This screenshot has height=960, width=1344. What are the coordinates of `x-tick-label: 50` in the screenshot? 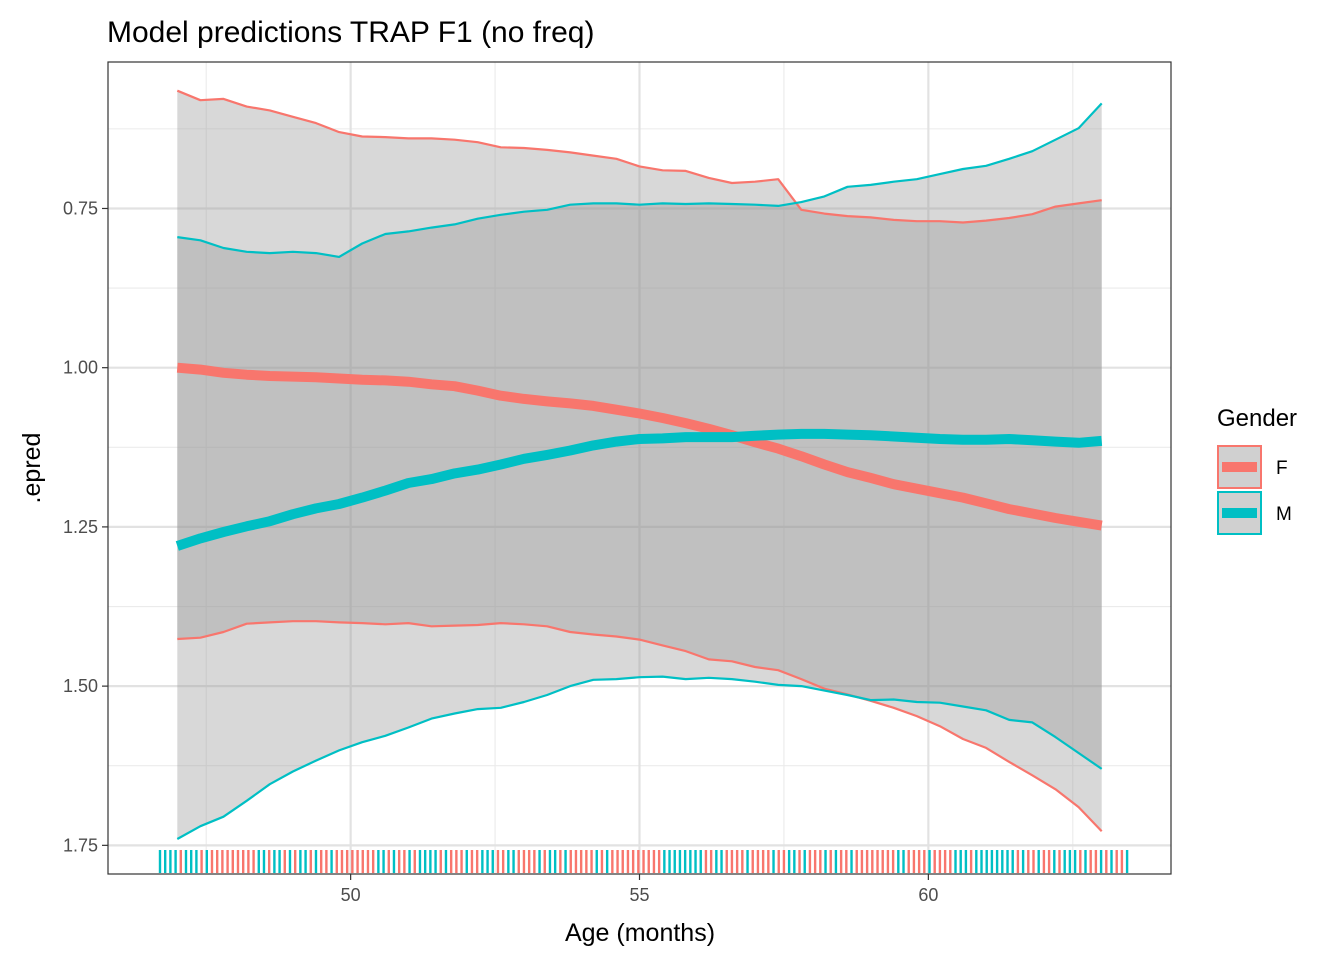 It's located at (351, 895).